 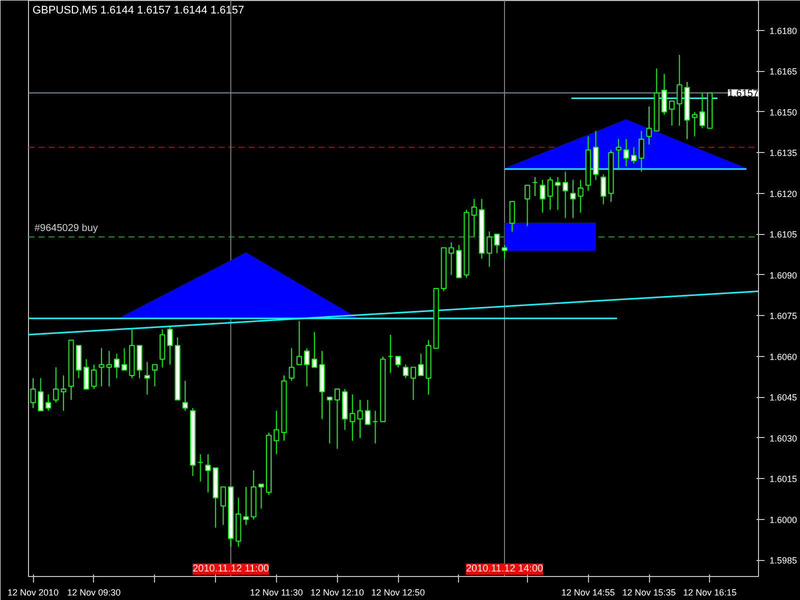 What do you see at coordinates (588, 593) in the screenshot?
I see `x-tick-label: 12 Nov 14:55` at bounding box center [588, 593].